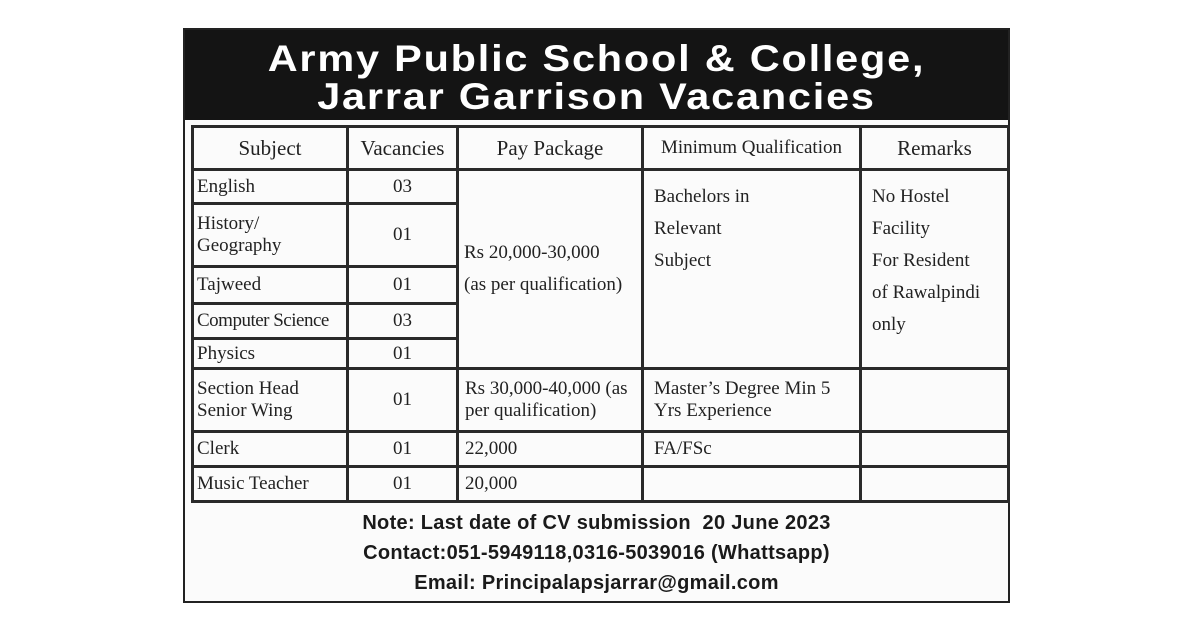  What do you see at coordinates (270, 484) in the screenshot?
I see `subject-cell: Music Teacher` at bounding box center [270, 484].